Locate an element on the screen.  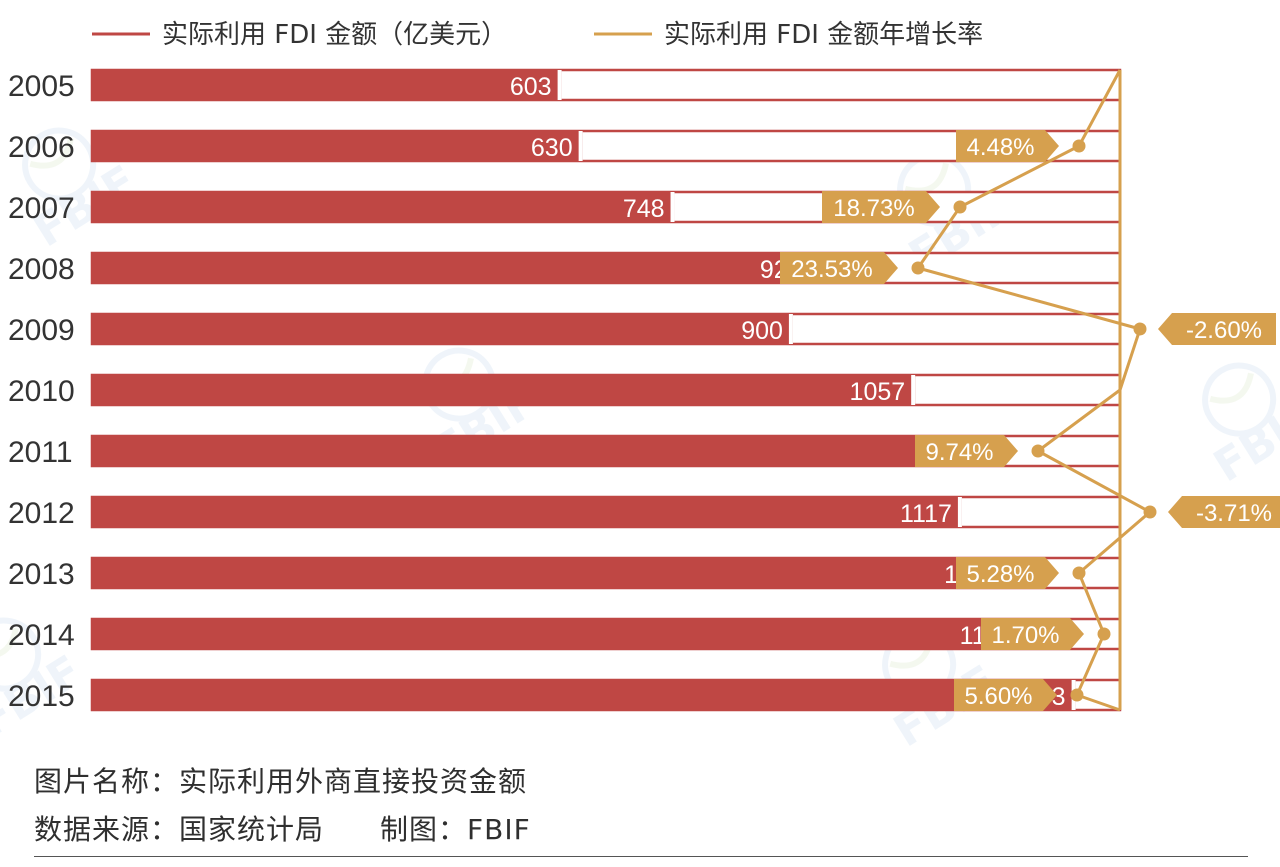
bar-value-label: 748 is located at coordinates (644, 209).